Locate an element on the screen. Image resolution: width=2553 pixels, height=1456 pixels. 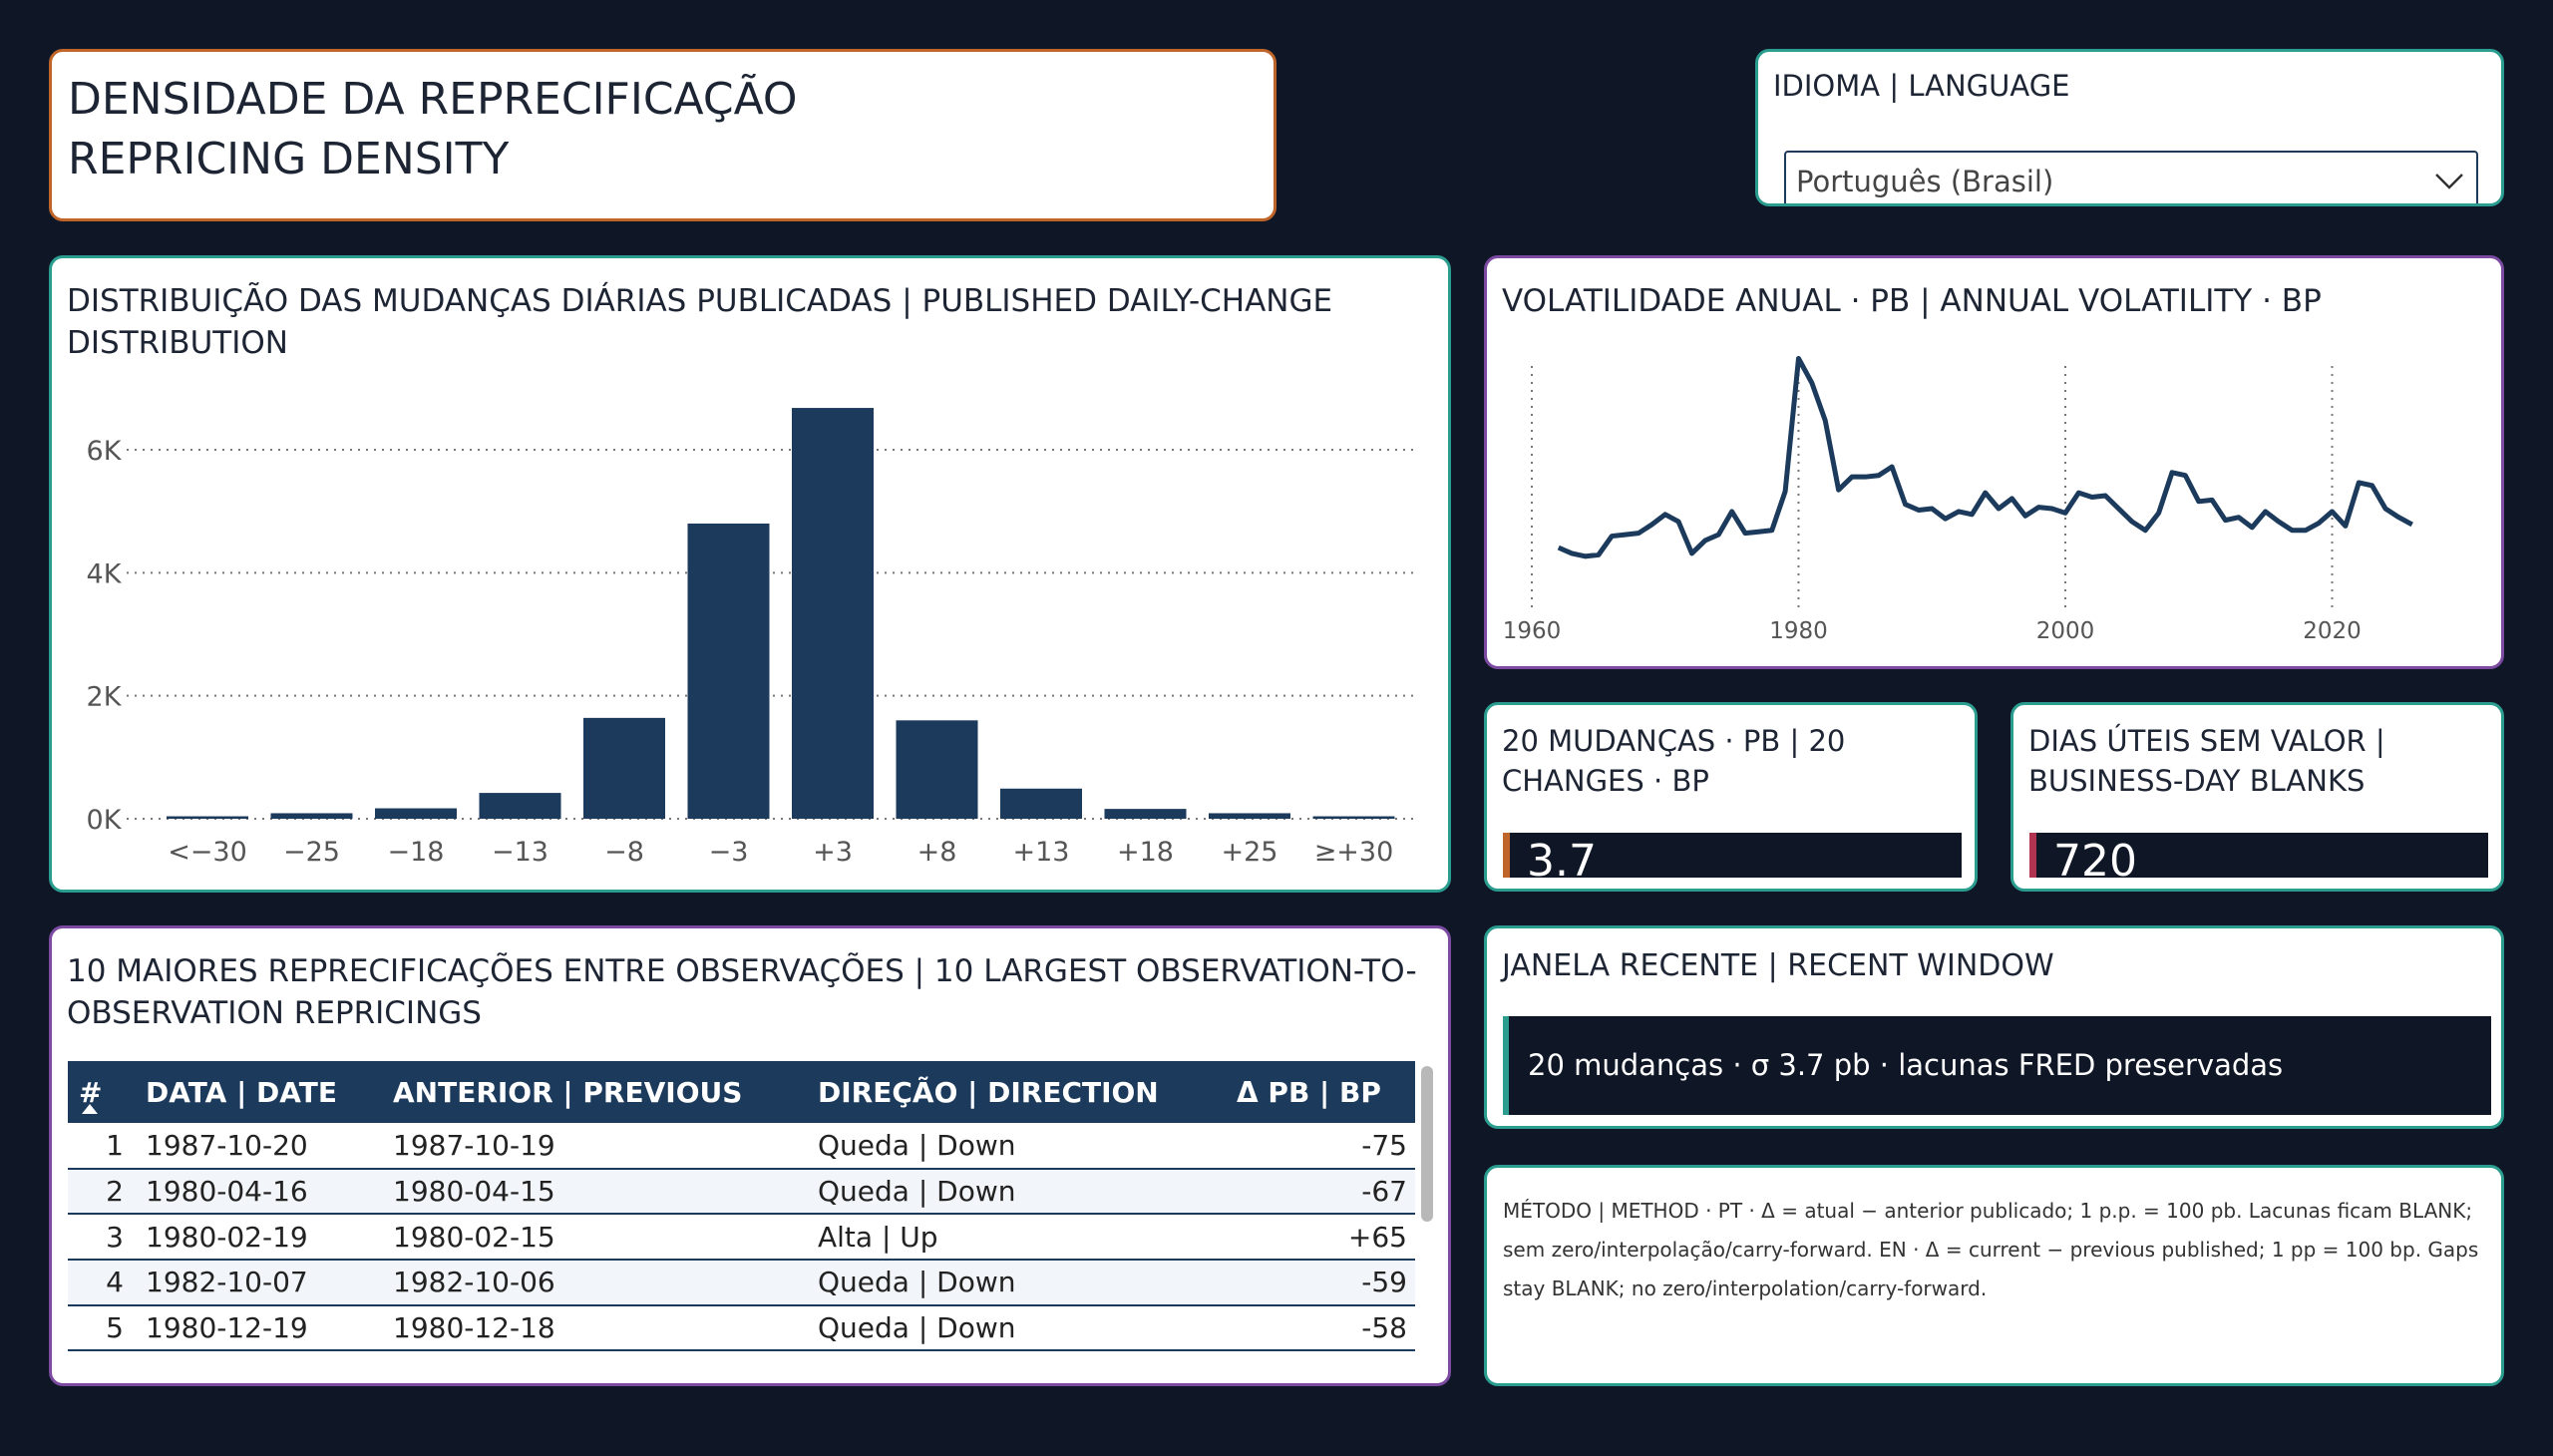
page-subtitle: REPRICING DENSITY is located at coordinates (289, 159).